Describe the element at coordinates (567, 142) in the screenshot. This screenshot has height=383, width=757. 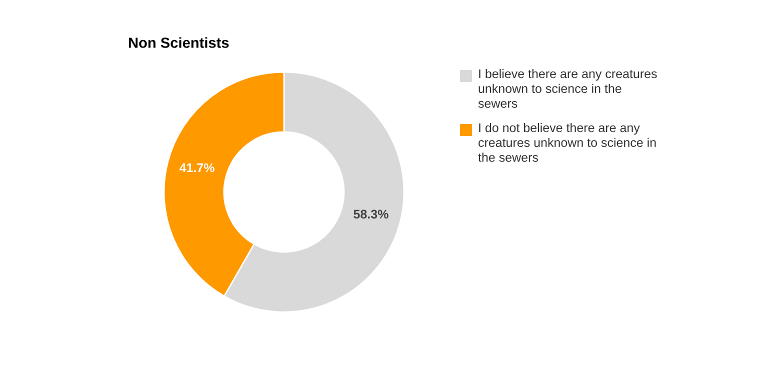
I see `legend-label: I do not believe there are any creatures unknown to science in the sewers` at that location.